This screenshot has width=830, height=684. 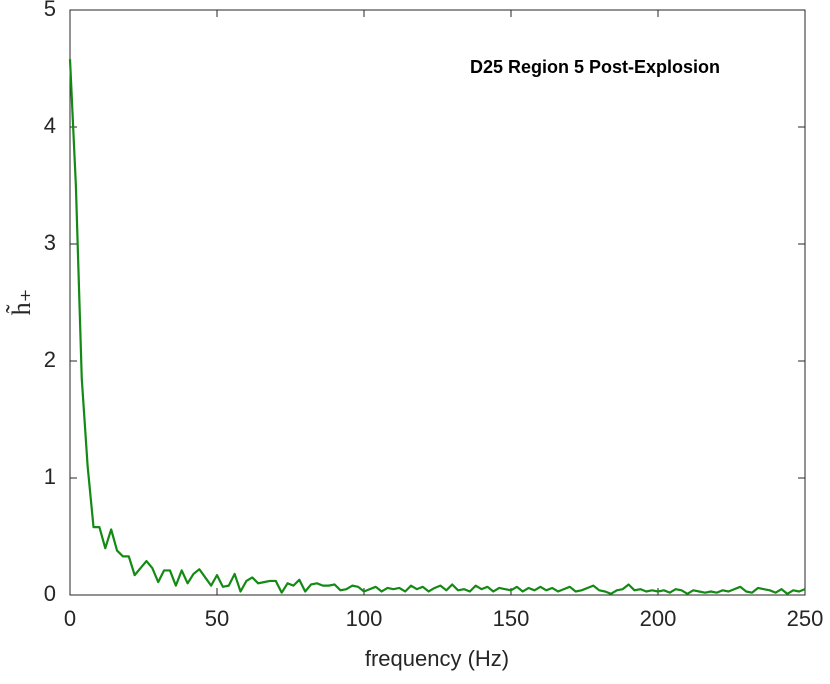 What do you see at coordinates (437, 658) in the screenshot?
I see `x-axis-label: frequency (Hz)` at bounding box center [437, 658].